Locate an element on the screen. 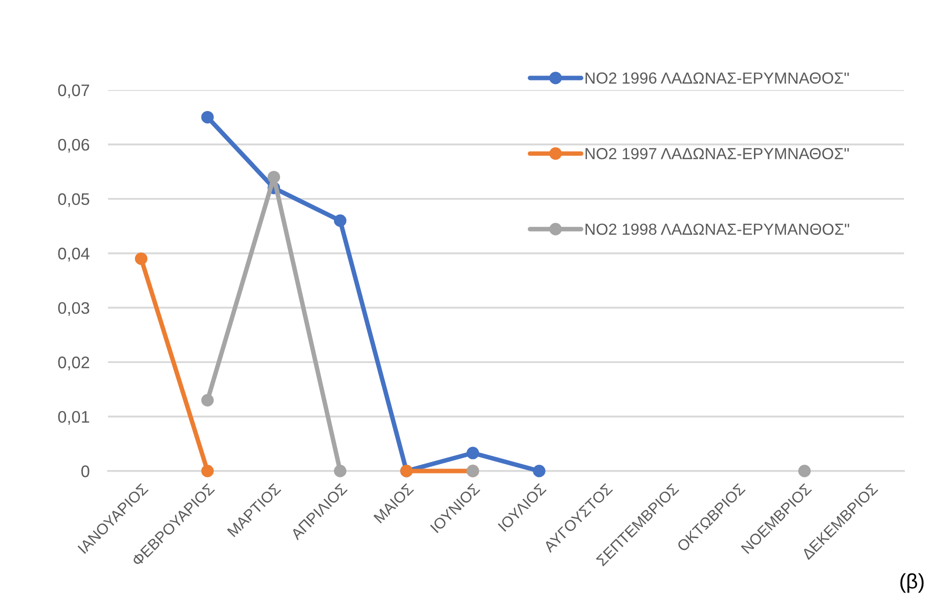  legend-label: NO2 1996 ΛΑΔΩΝΑΣ-ΕΡΥΜΝΑΘΟΣ" is located at coordinates (717, 78).